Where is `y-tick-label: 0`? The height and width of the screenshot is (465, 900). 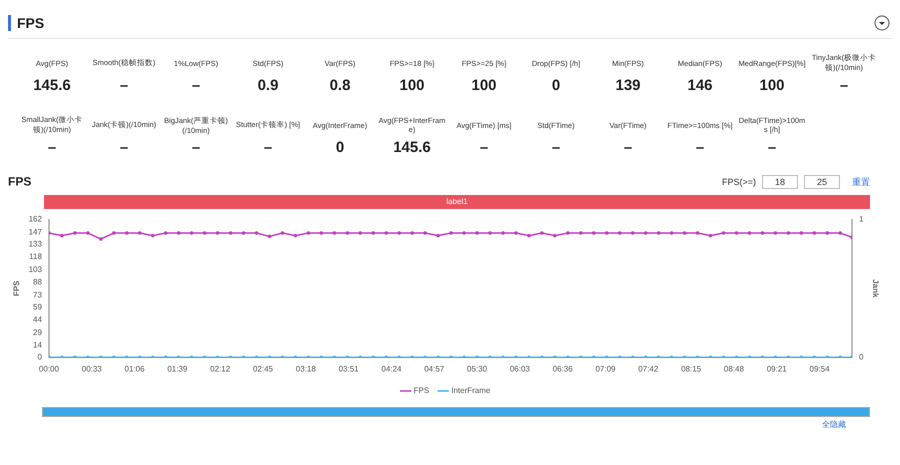
y-tick-label: 0 is located at coordinates (39, 357).